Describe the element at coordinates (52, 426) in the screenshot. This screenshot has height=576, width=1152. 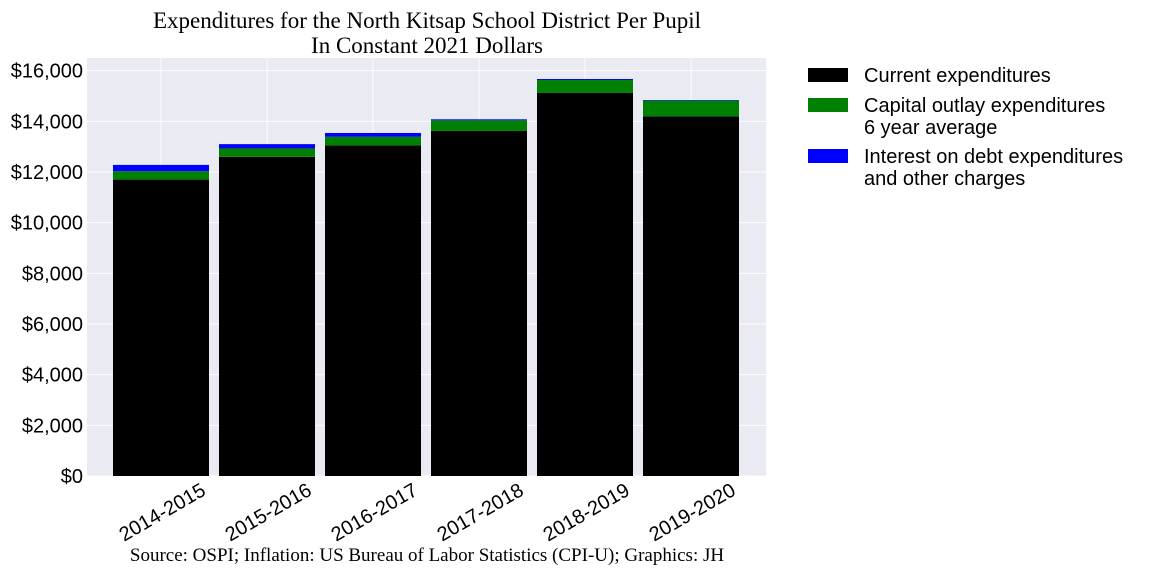
I see `y-tick-label: $2,000` at that location.